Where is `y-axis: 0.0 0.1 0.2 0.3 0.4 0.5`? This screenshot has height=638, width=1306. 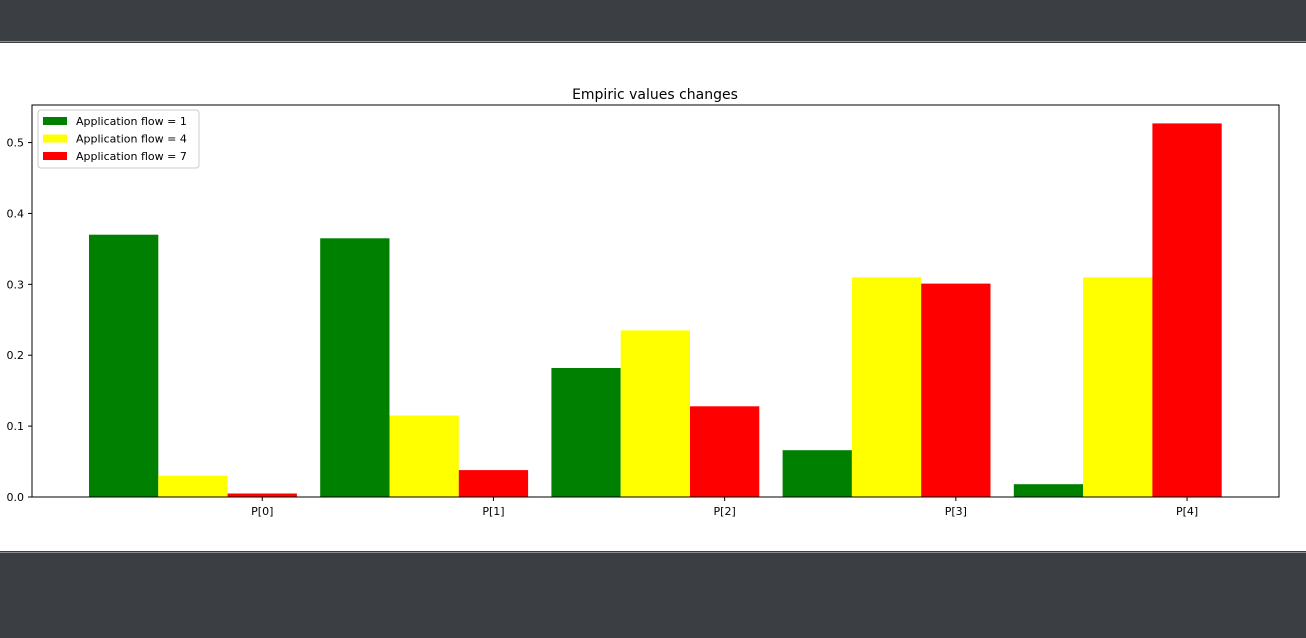 y-axis: 0.0 0.1 0.2 0.3 0.4 0.5 is located at coordinates (19, 320).